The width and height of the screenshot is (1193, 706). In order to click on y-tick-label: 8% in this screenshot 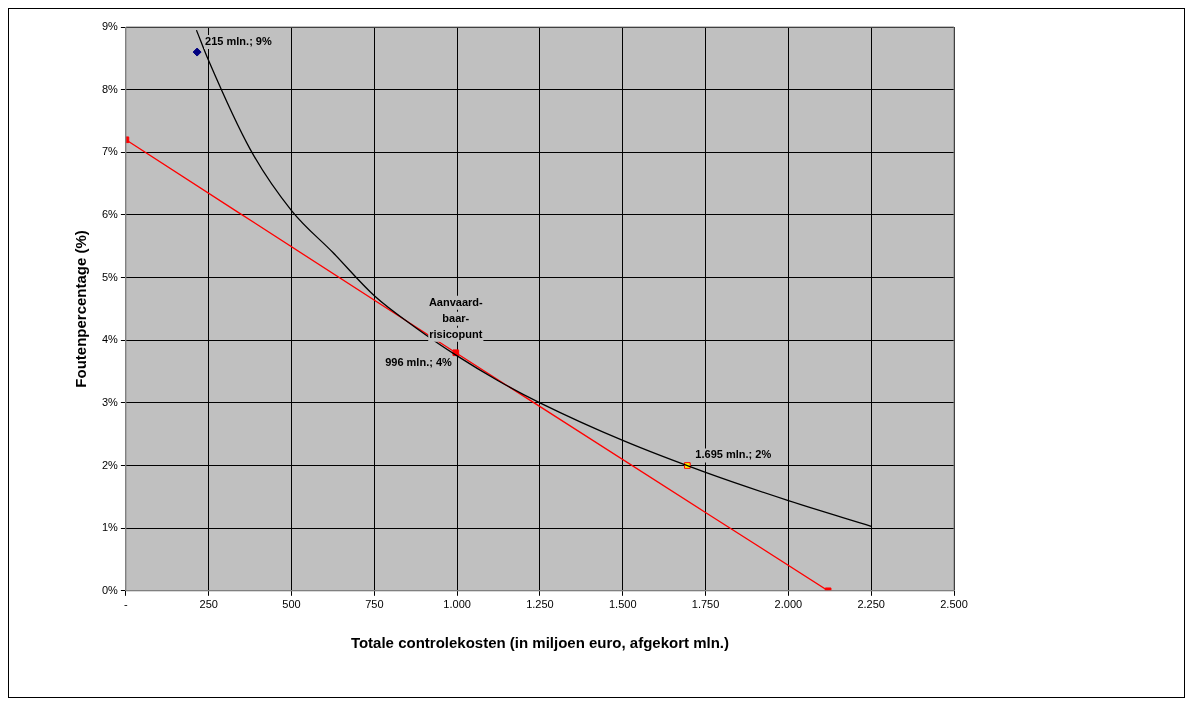, I will do `click(110, 88)`.